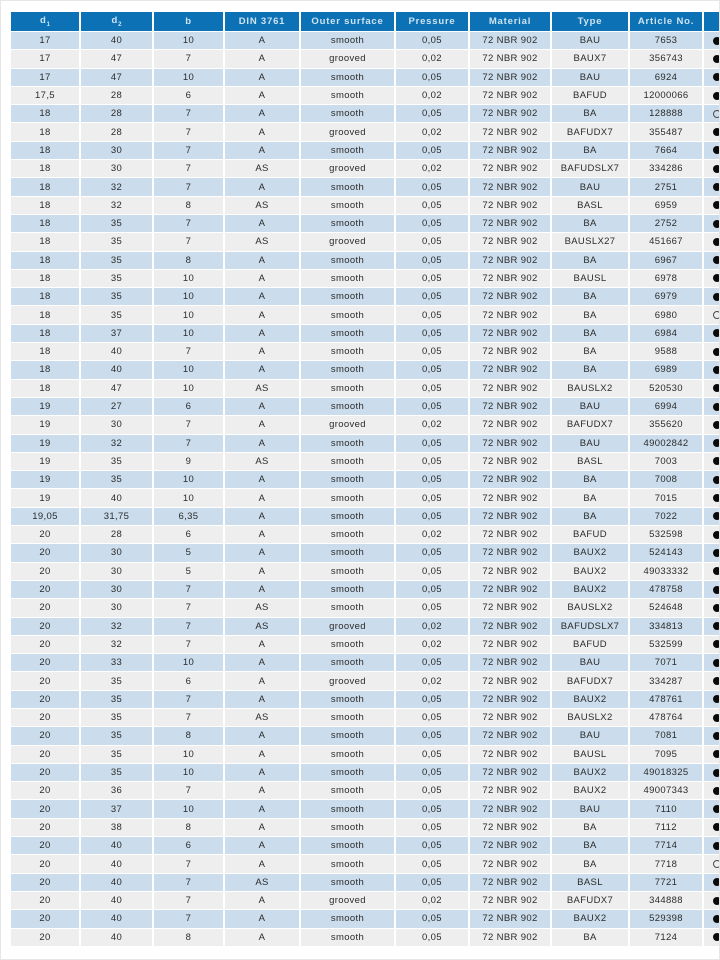 The height and width of the screenshot is (960, 720). What do you see at coordinates (116, 791) in the screenshot?
I see `cell-d2: 36` at bounding box center [116, 791].